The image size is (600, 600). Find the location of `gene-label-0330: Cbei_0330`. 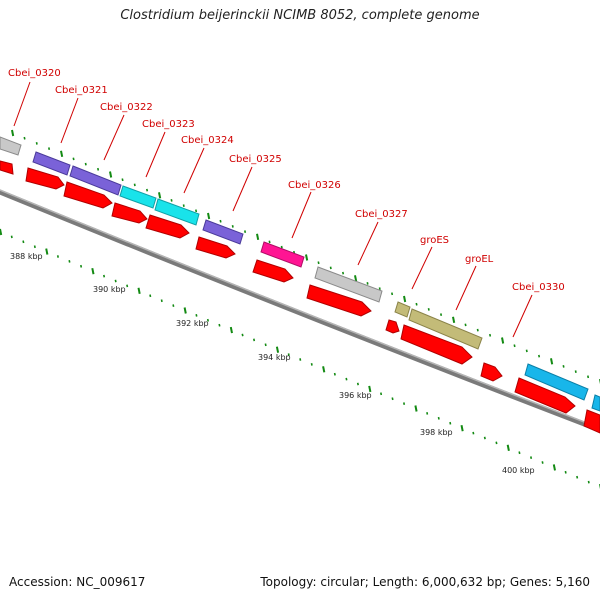

gene-label-0330: Cbei_0330 is located at coordinates (538, 287).